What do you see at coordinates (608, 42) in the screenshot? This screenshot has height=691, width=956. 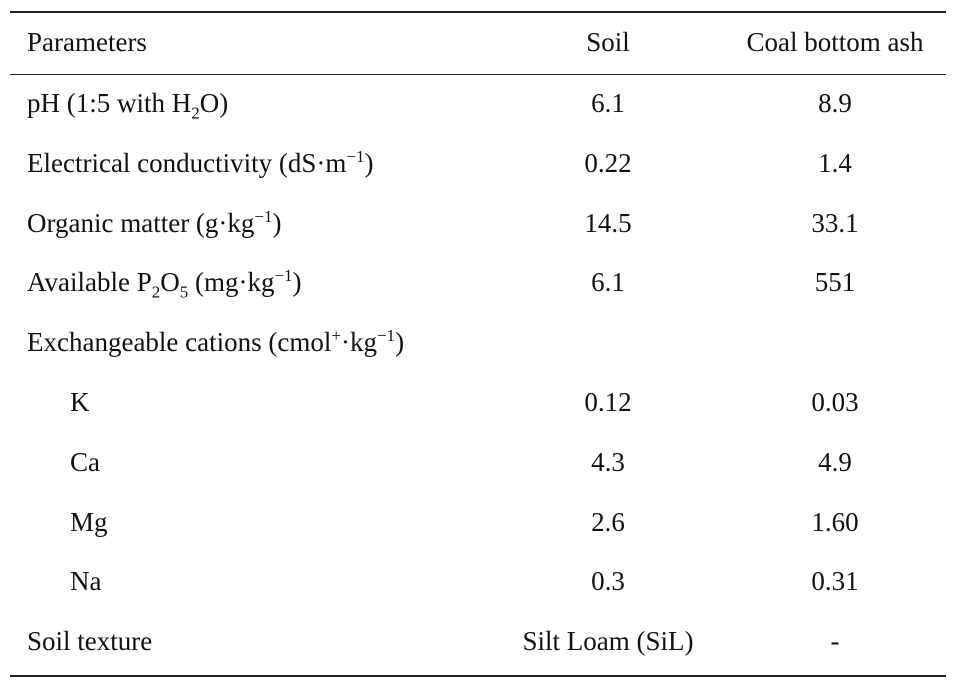 I see `header-cell: Soil` at bounding box center [608, 42].